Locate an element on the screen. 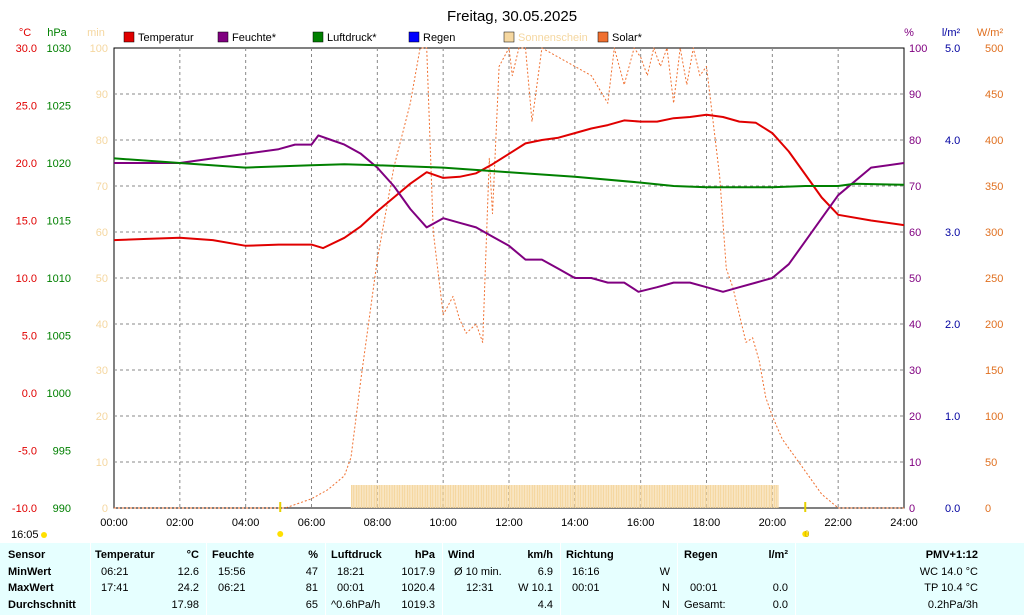  current-time-marker is located at coordinates (44, 535).